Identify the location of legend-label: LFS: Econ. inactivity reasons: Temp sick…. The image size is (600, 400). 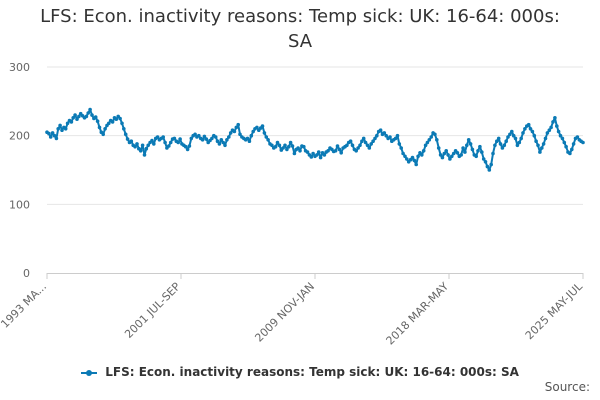
(312, 372).